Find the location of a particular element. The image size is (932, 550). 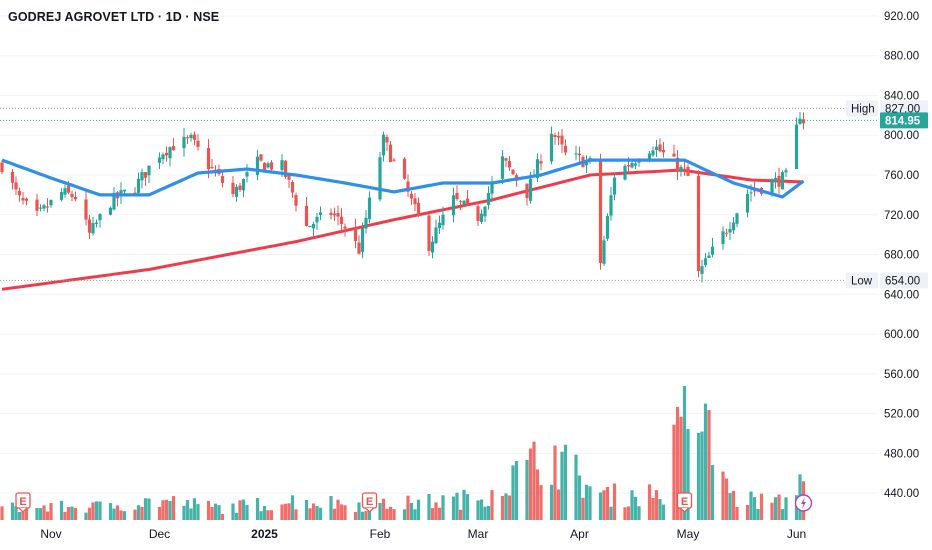

time-axis: Nov Dec 2025 Feb Mar Apr May Jun is located at coordinates (423, 534).